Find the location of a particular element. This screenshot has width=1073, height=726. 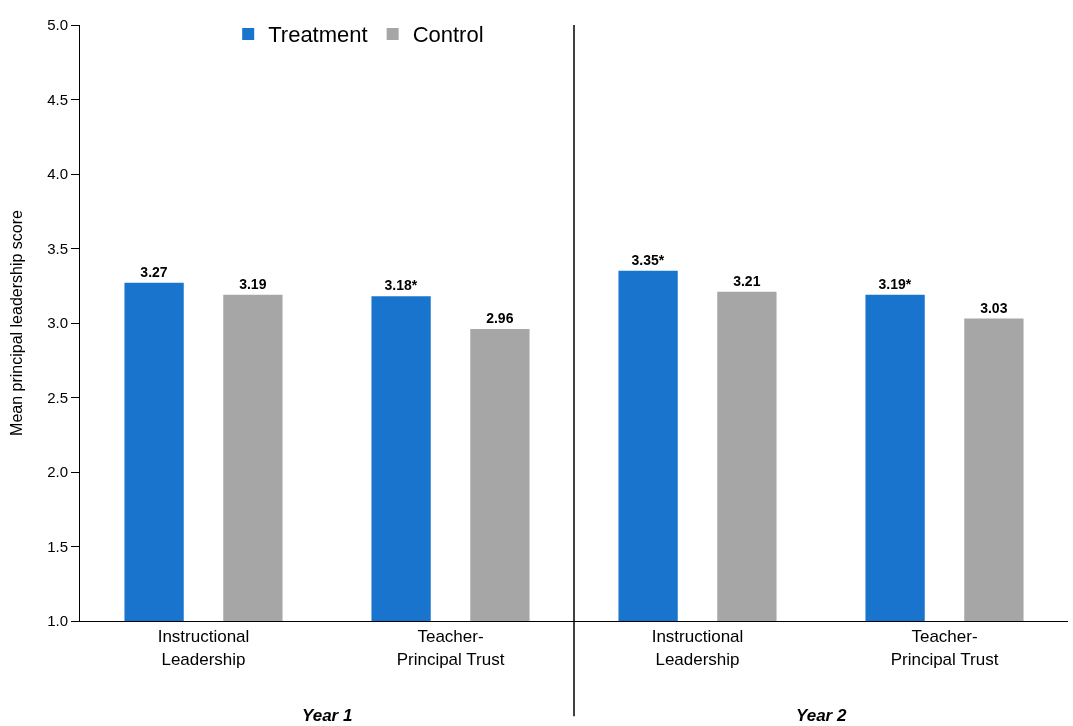

data-label: 3.03 is located at coordinates (994, 307).